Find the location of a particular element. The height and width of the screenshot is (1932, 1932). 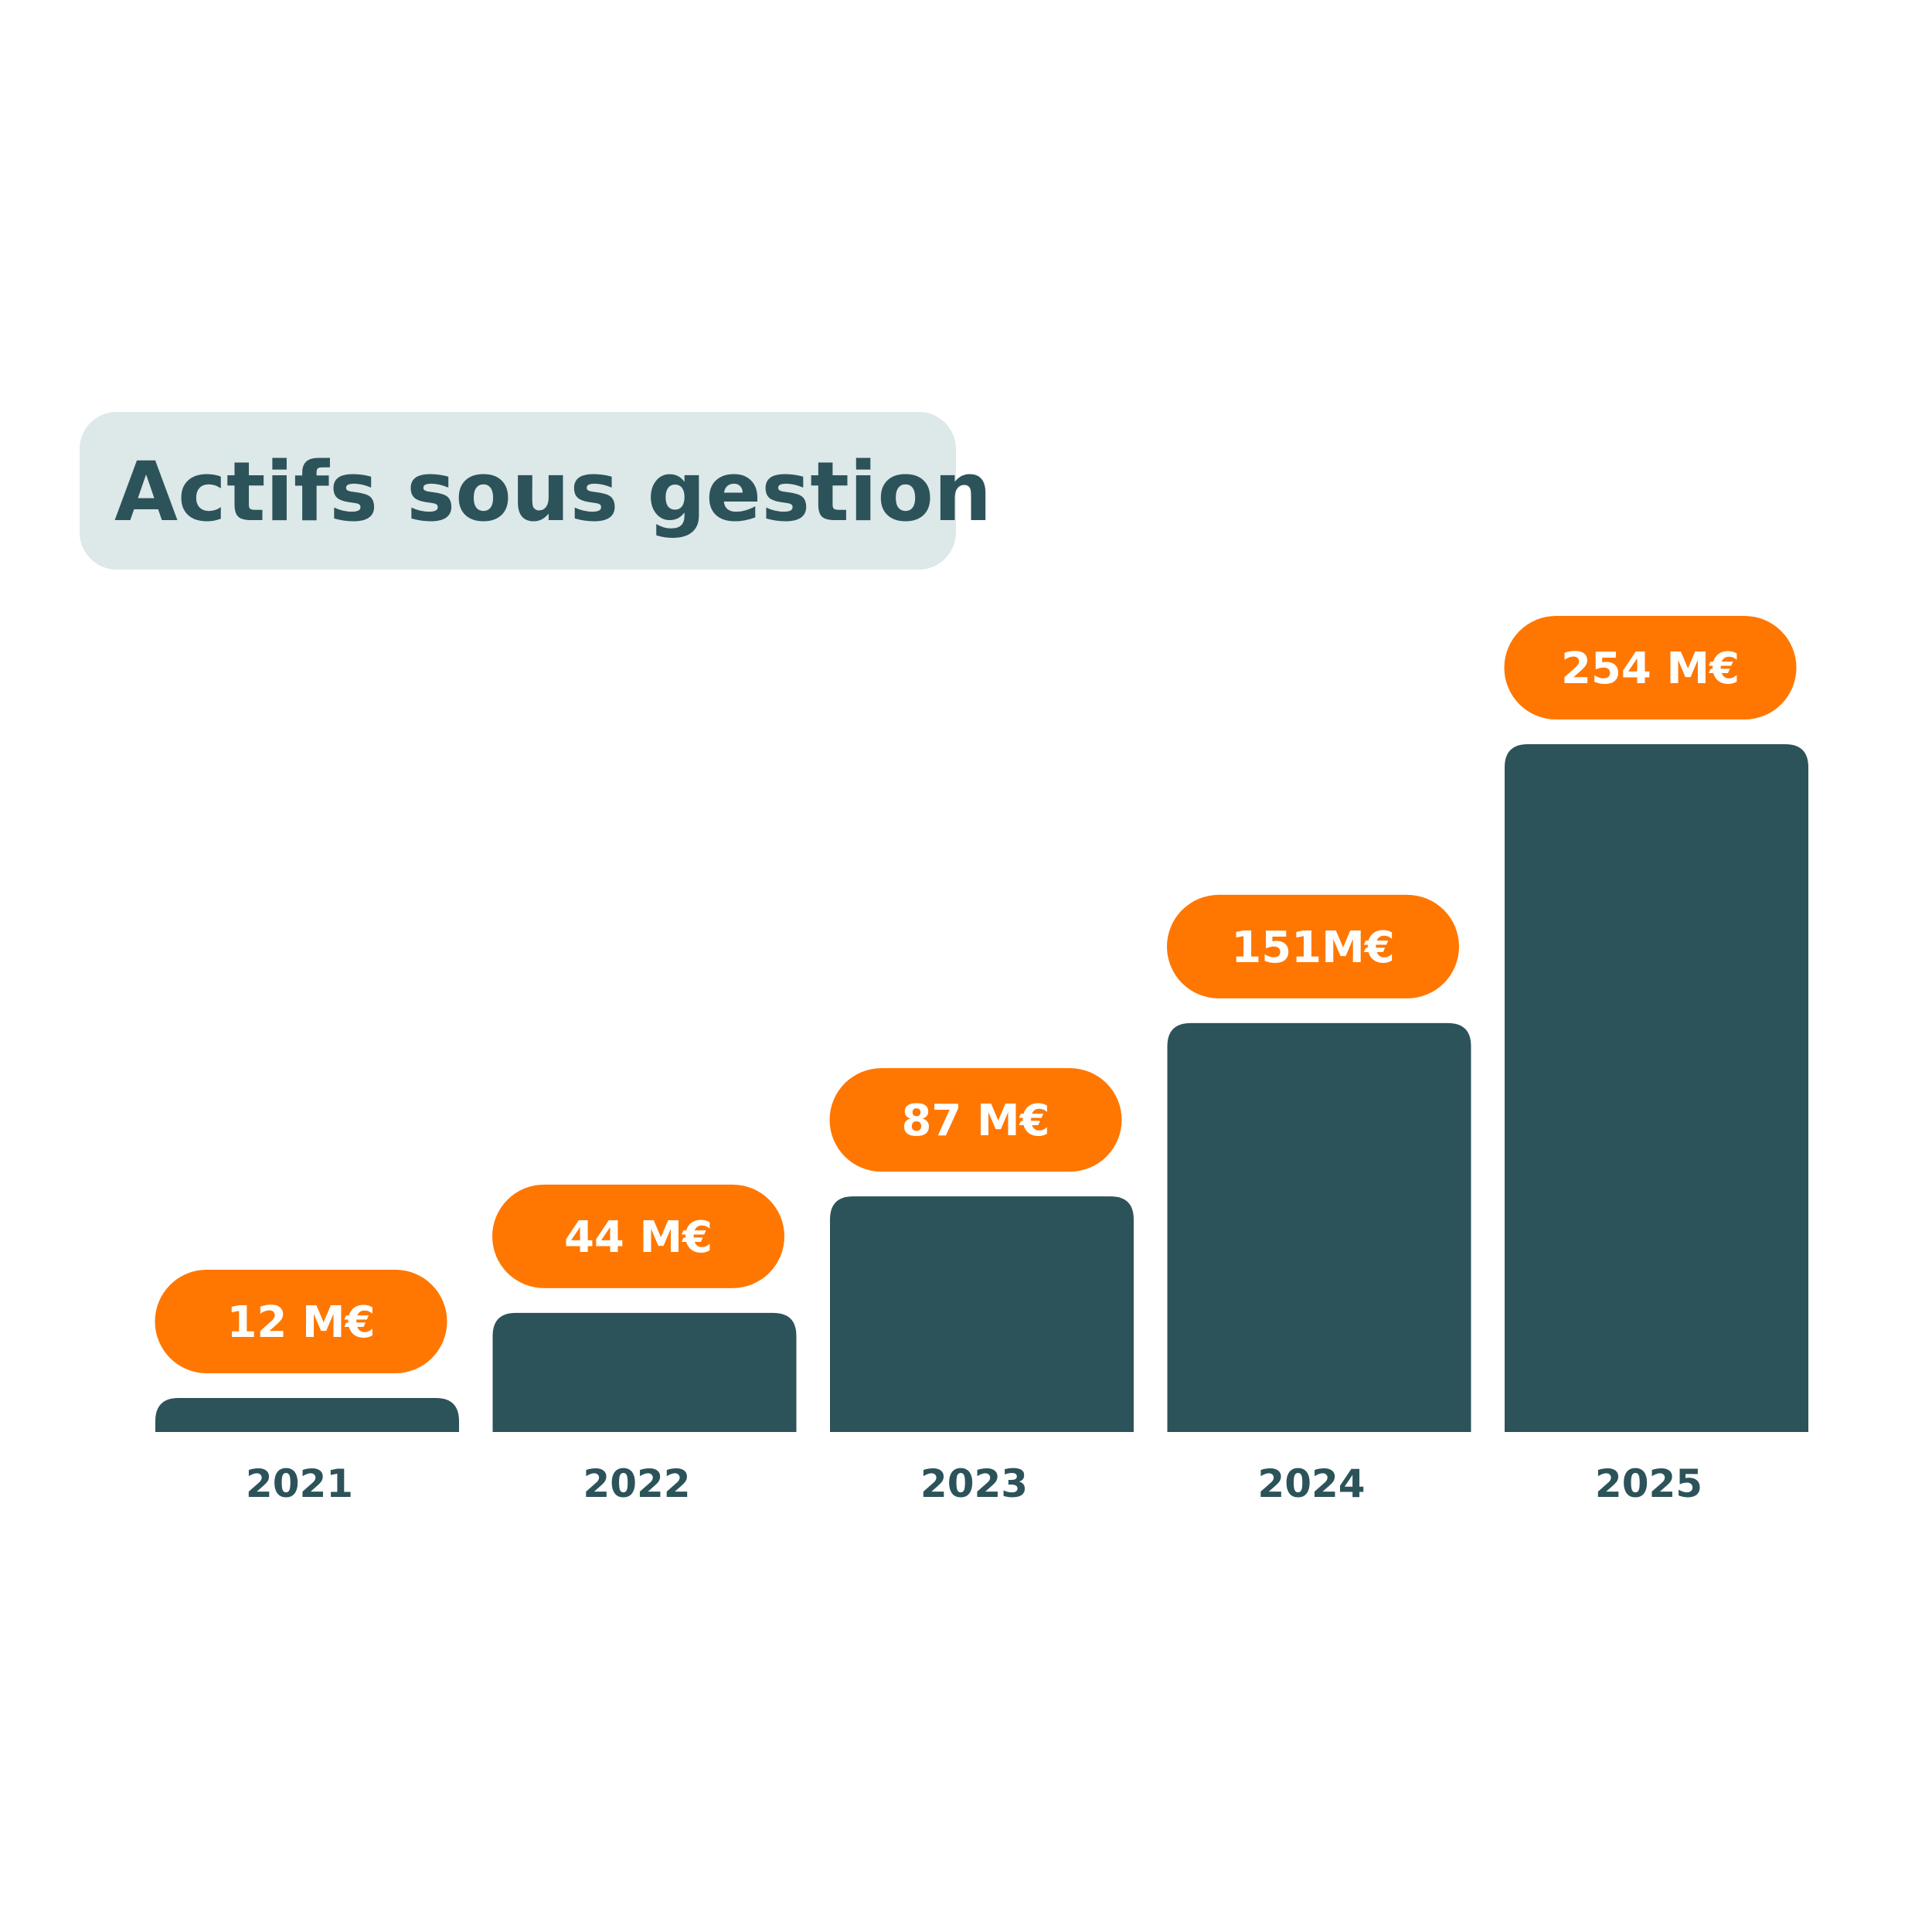

data-label-pill-2023 is located at coordinates (976, 1120).